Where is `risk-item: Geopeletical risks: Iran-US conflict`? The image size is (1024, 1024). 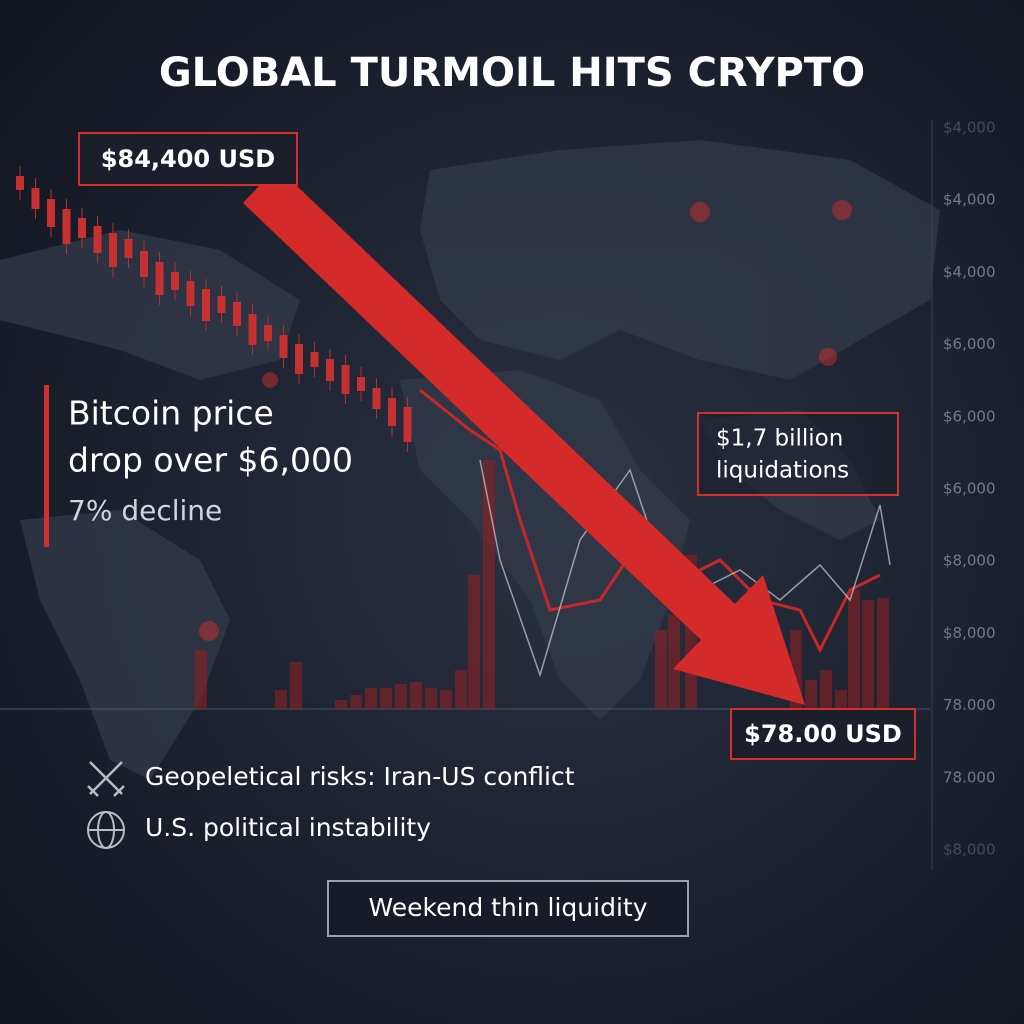 risk-item: Geopeletical risks: Iran-US conflict is located at coordinates (360, 776).